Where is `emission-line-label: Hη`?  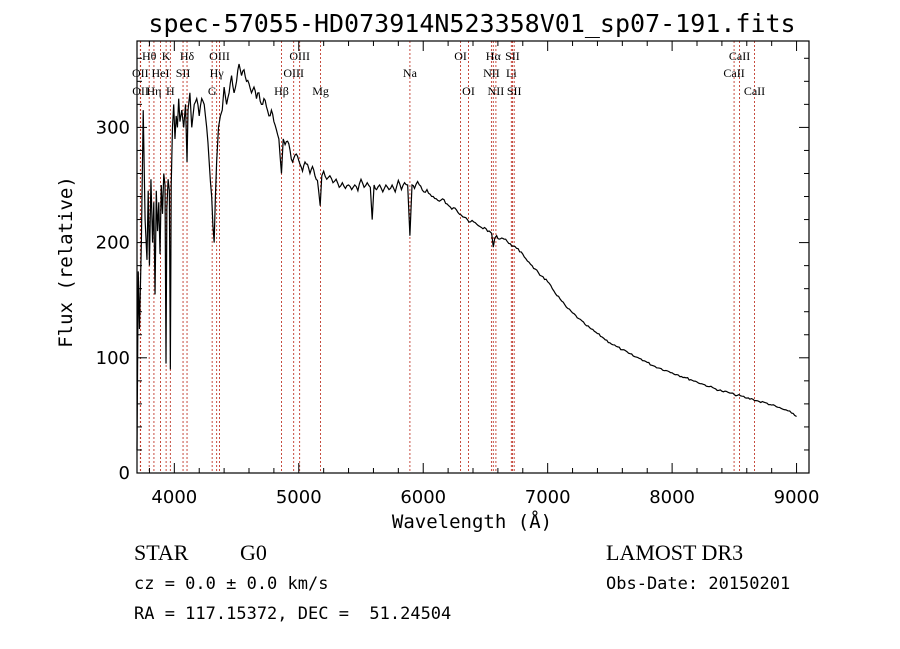 emission-line-label: Hη is located at coordinates (153, 91).